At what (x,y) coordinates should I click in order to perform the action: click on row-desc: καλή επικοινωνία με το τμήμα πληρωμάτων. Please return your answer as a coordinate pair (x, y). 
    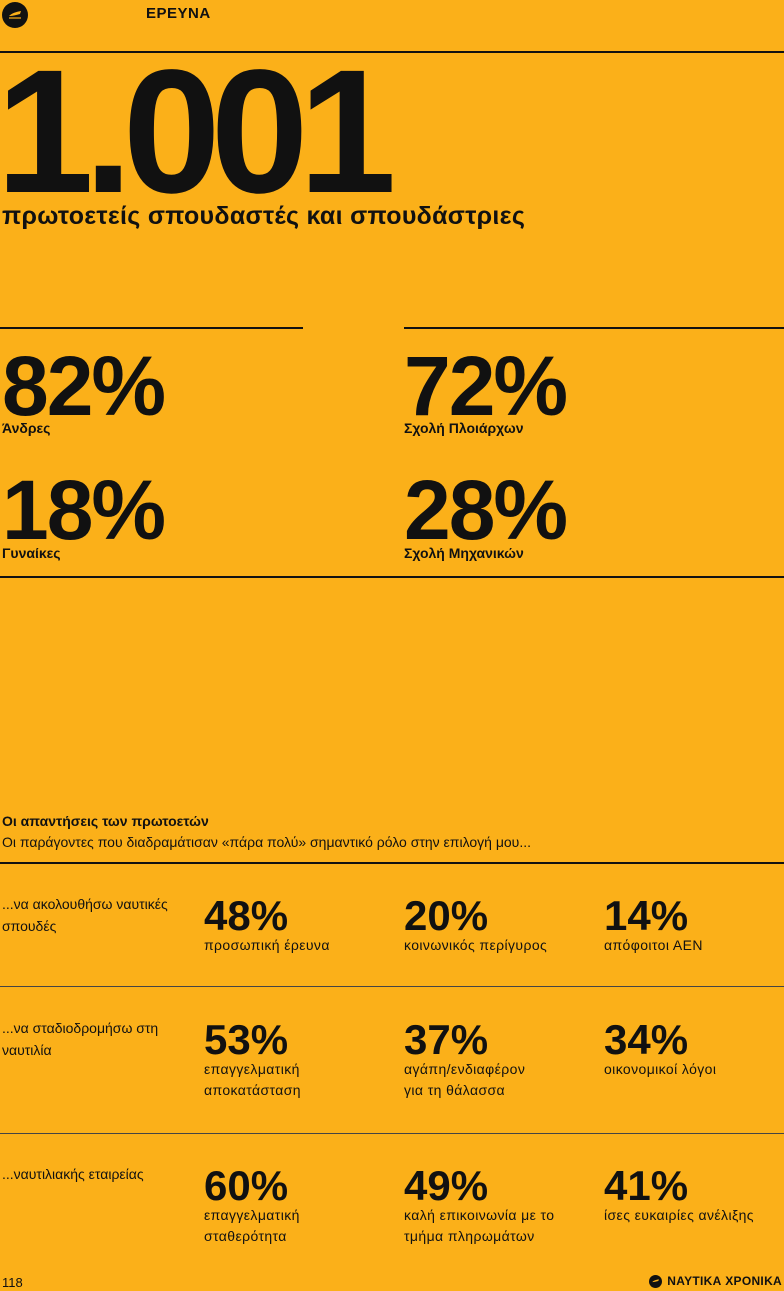
    Looking at the image, I should click on (479, 1225).